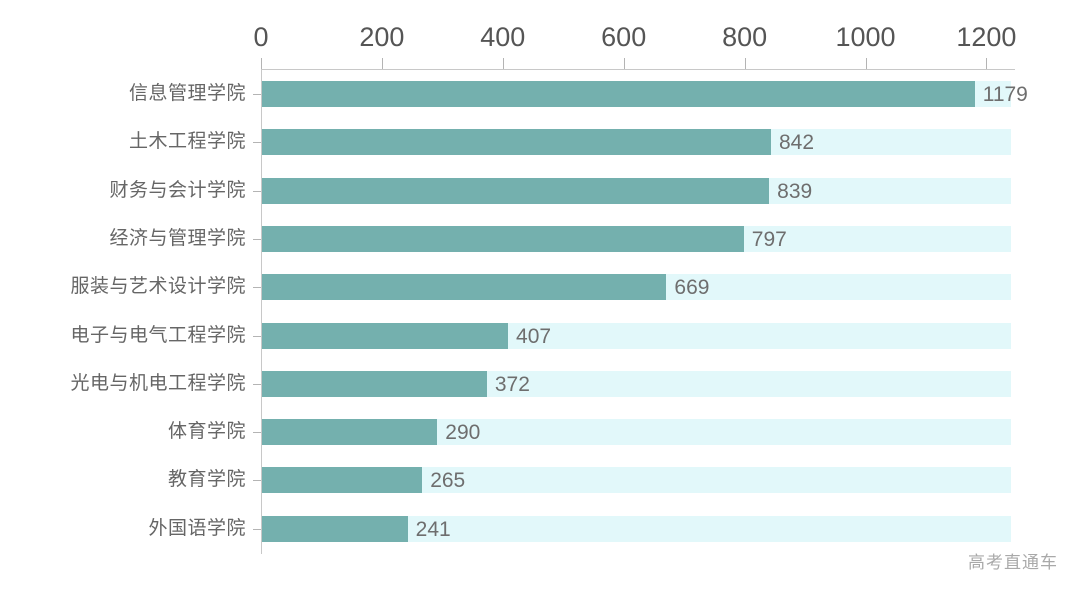 The image size is (1080, 591). Describe the element at coordinates (177, 190) in the screenshot. I see `category-label: 财务与会计学院` at that location.